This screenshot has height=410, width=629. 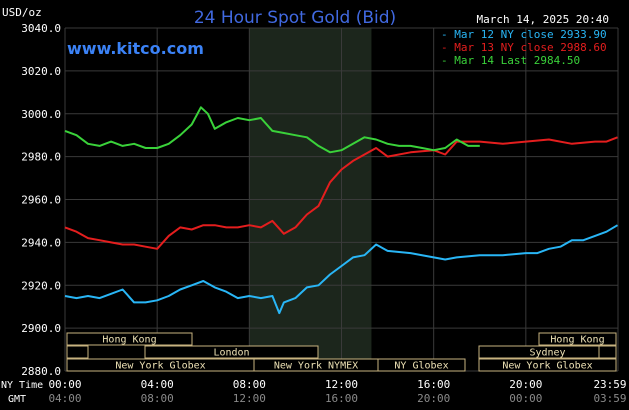 I want to click on x-tick-label-gmt: 08:00, so click(x=157, y=398).